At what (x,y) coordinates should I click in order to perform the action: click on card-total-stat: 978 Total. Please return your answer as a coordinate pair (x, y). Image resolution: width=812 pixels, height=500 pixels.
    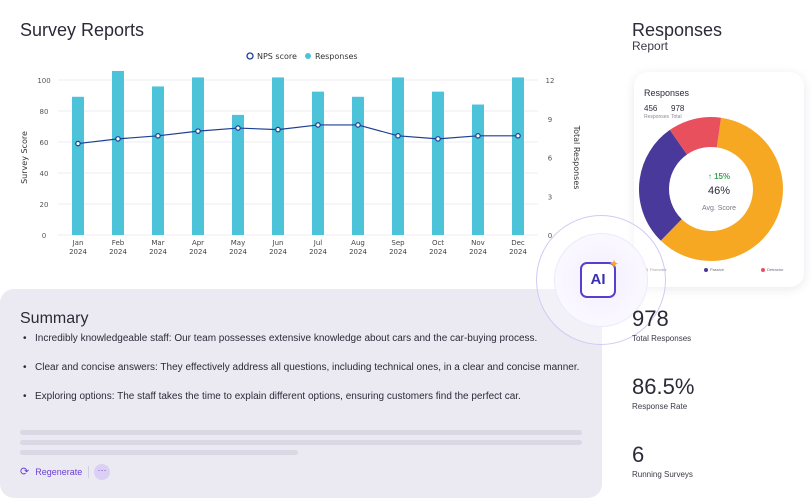
    Looking at the image, I should click on (677, 112).